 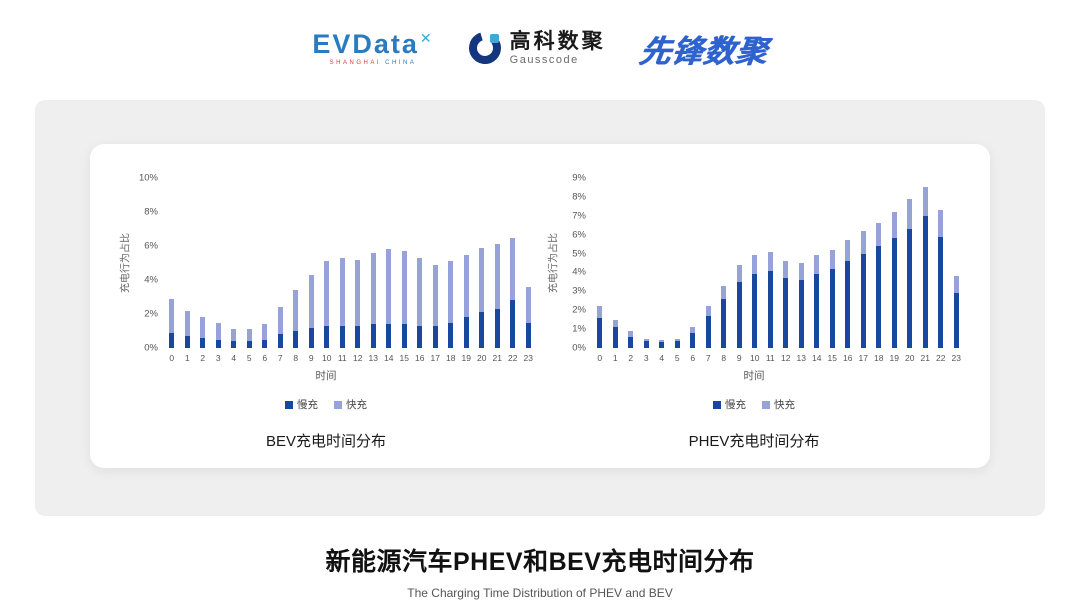 What do you see at coordinates (817, 358) in the screenshot?
I see `x-tick-label: 14` at bounding box center [817, 358].